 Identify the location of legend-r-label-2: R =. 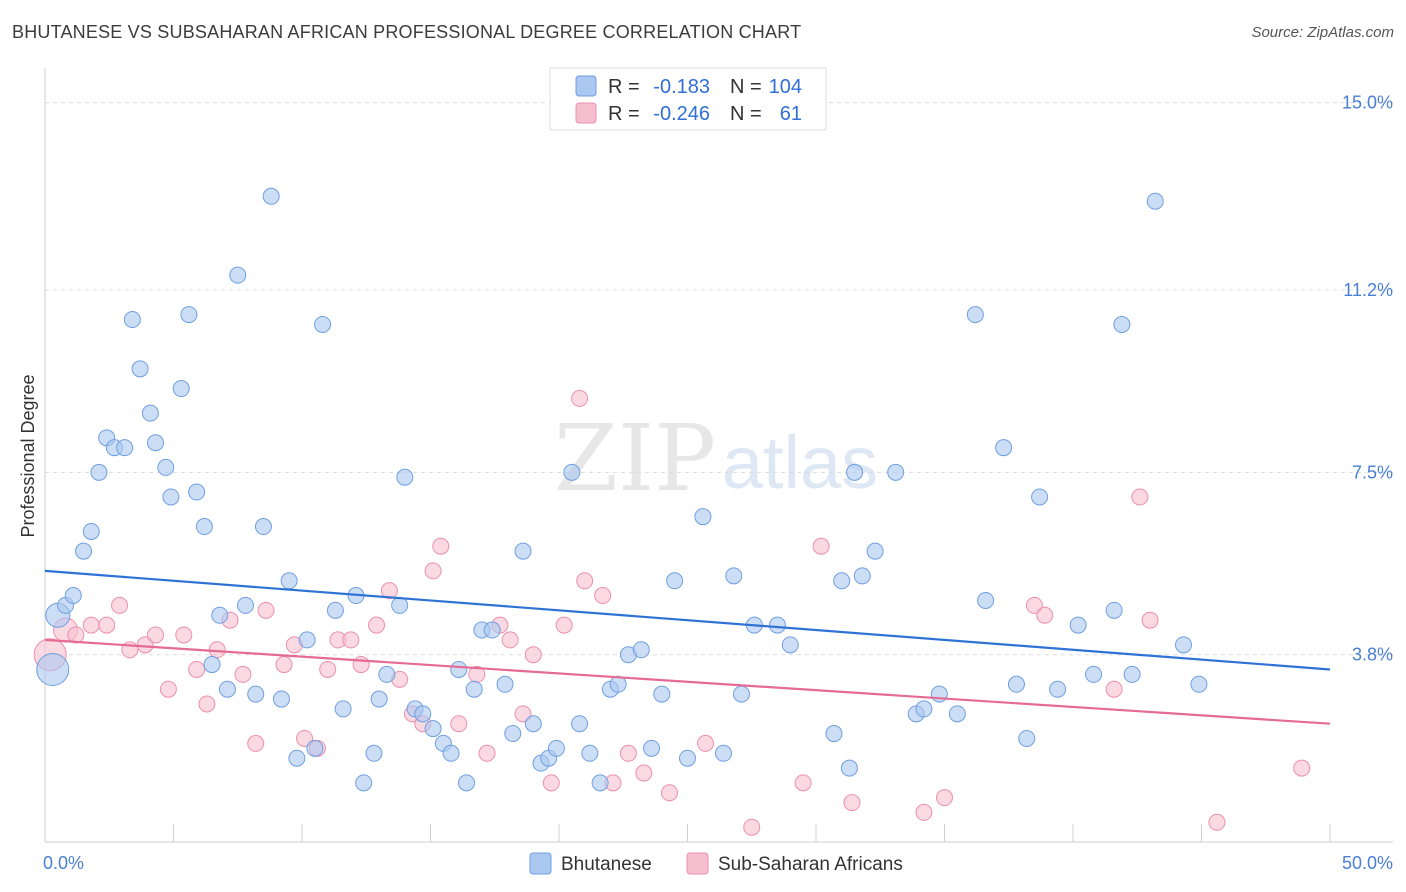
(624, 114).